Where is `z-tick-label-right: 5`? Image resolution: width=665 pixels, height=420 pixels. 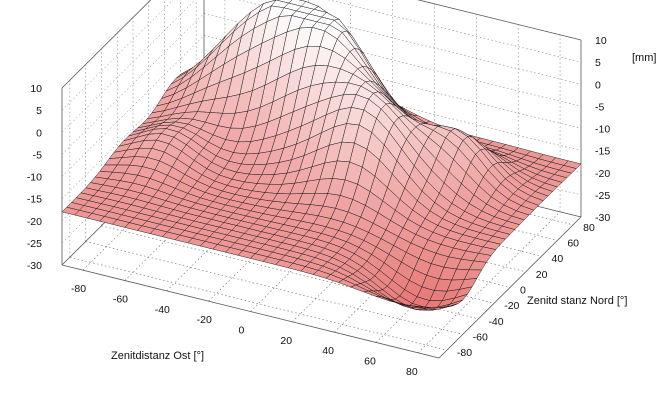
z-tick-label-right: 5 is located at coordinates (598, 63).